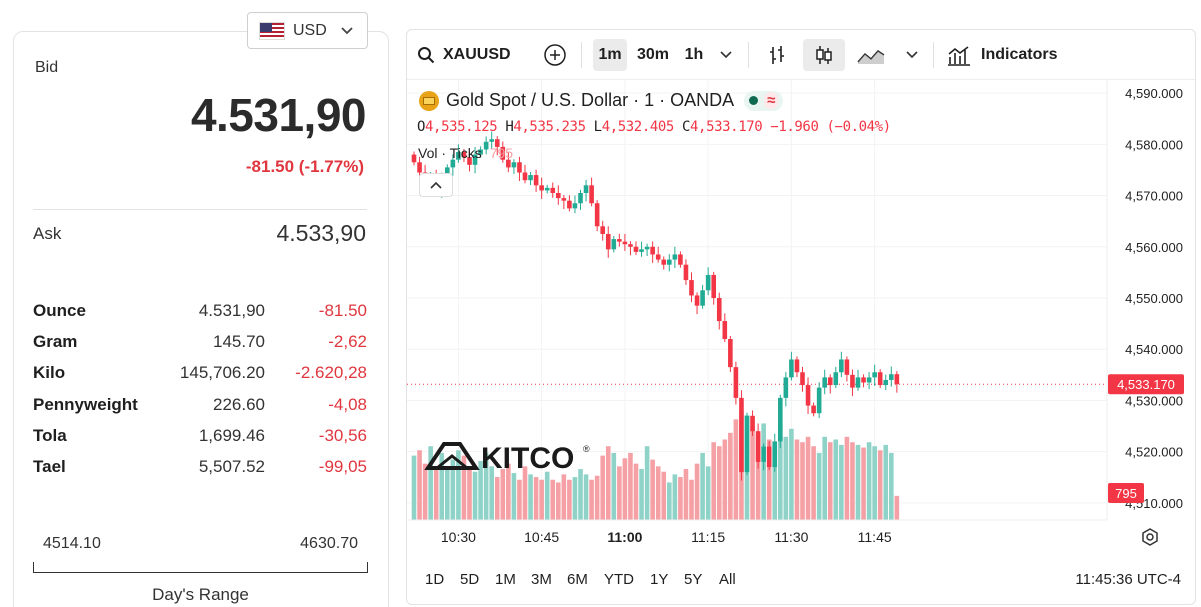 Image resolution: width=1201 pixels, height=607 pixels. I want to click on gold-bar-icon, so click(429, 100).